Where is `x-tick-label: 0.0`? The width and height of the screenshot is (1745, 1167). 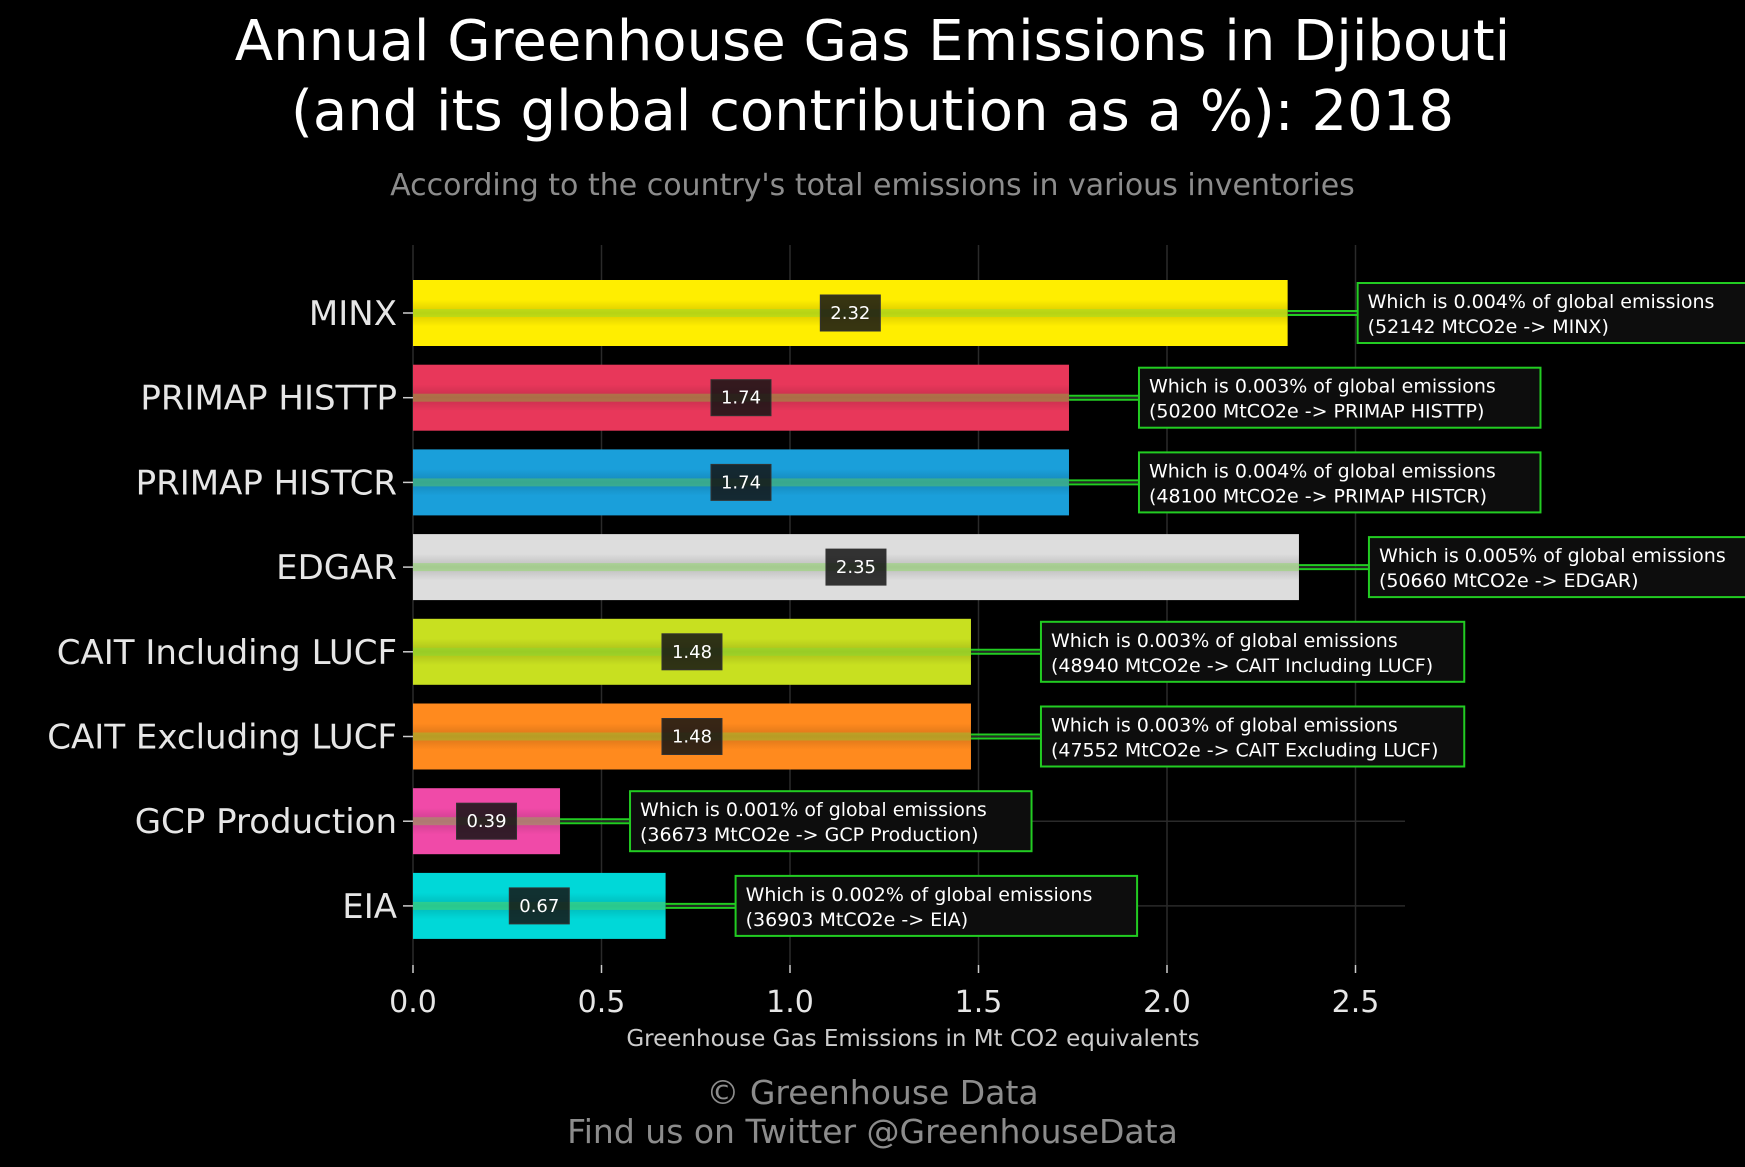 x-tick-label: 0.0 is located at coordinates (413, 1002).